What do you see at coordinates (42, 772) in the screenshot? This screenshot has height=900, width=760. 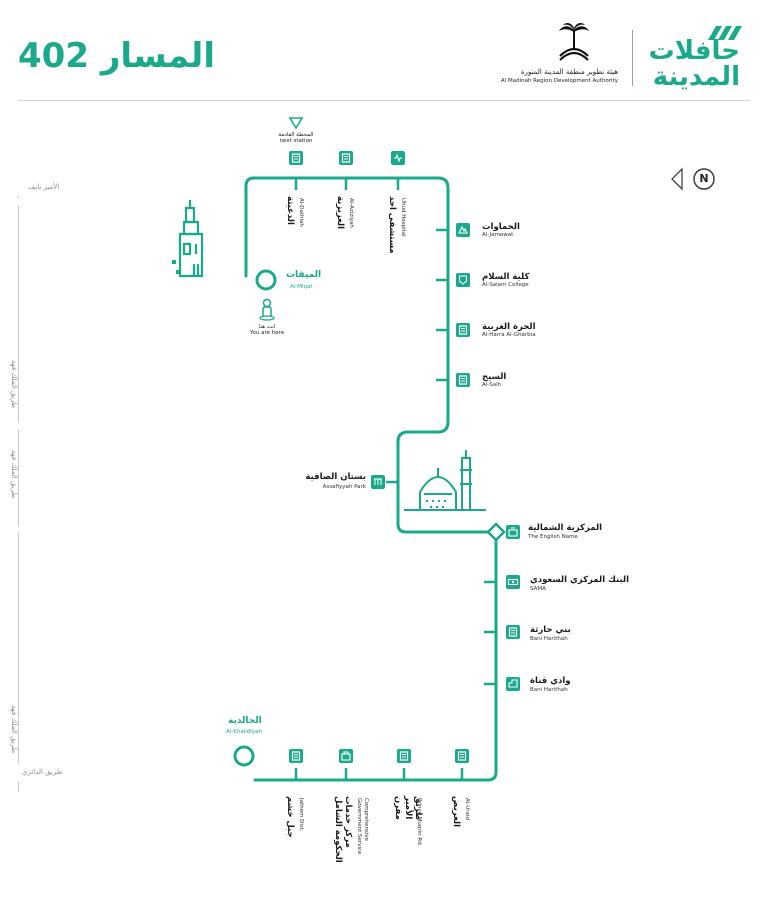 I see `side-label-4: طريق الدائري` at bounding box center [42, 772].